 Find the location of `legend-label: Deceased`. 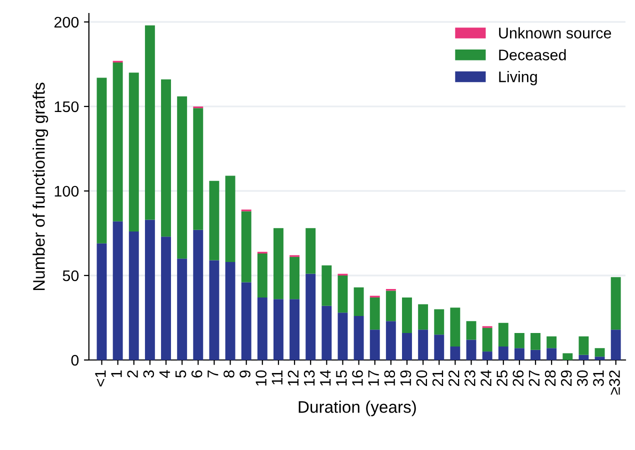

legend-label: Deceased is located at coordinates (532, 54).